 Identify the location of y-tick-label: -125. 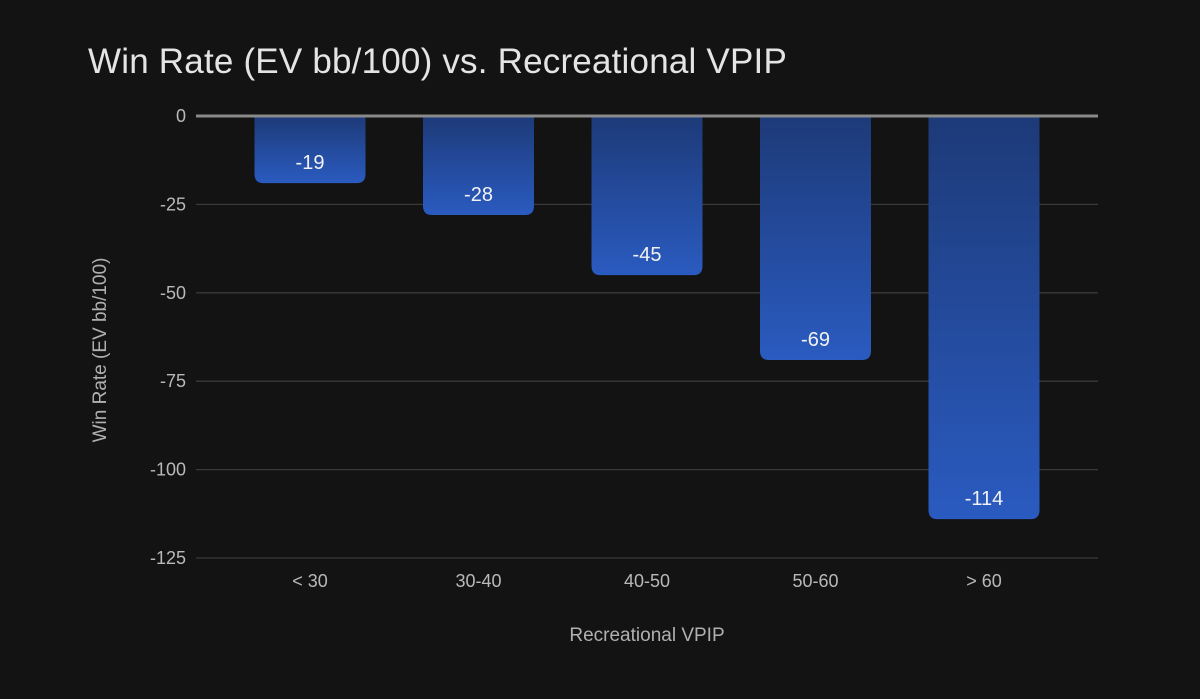
(168, 558).